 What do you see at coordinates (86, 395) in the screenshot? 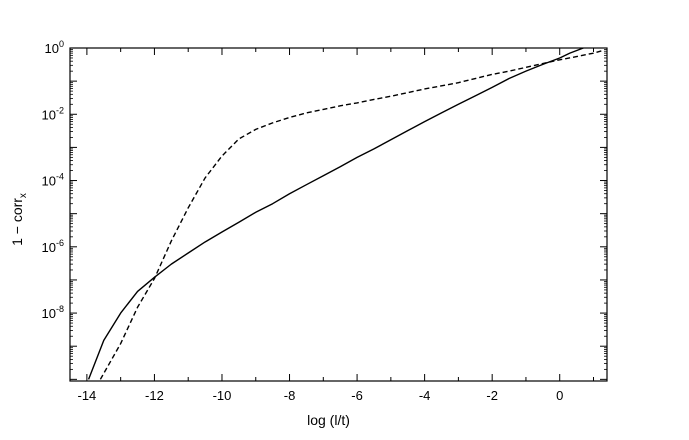
I see `x-tick-label: -14` at bounding box center [86, 395].